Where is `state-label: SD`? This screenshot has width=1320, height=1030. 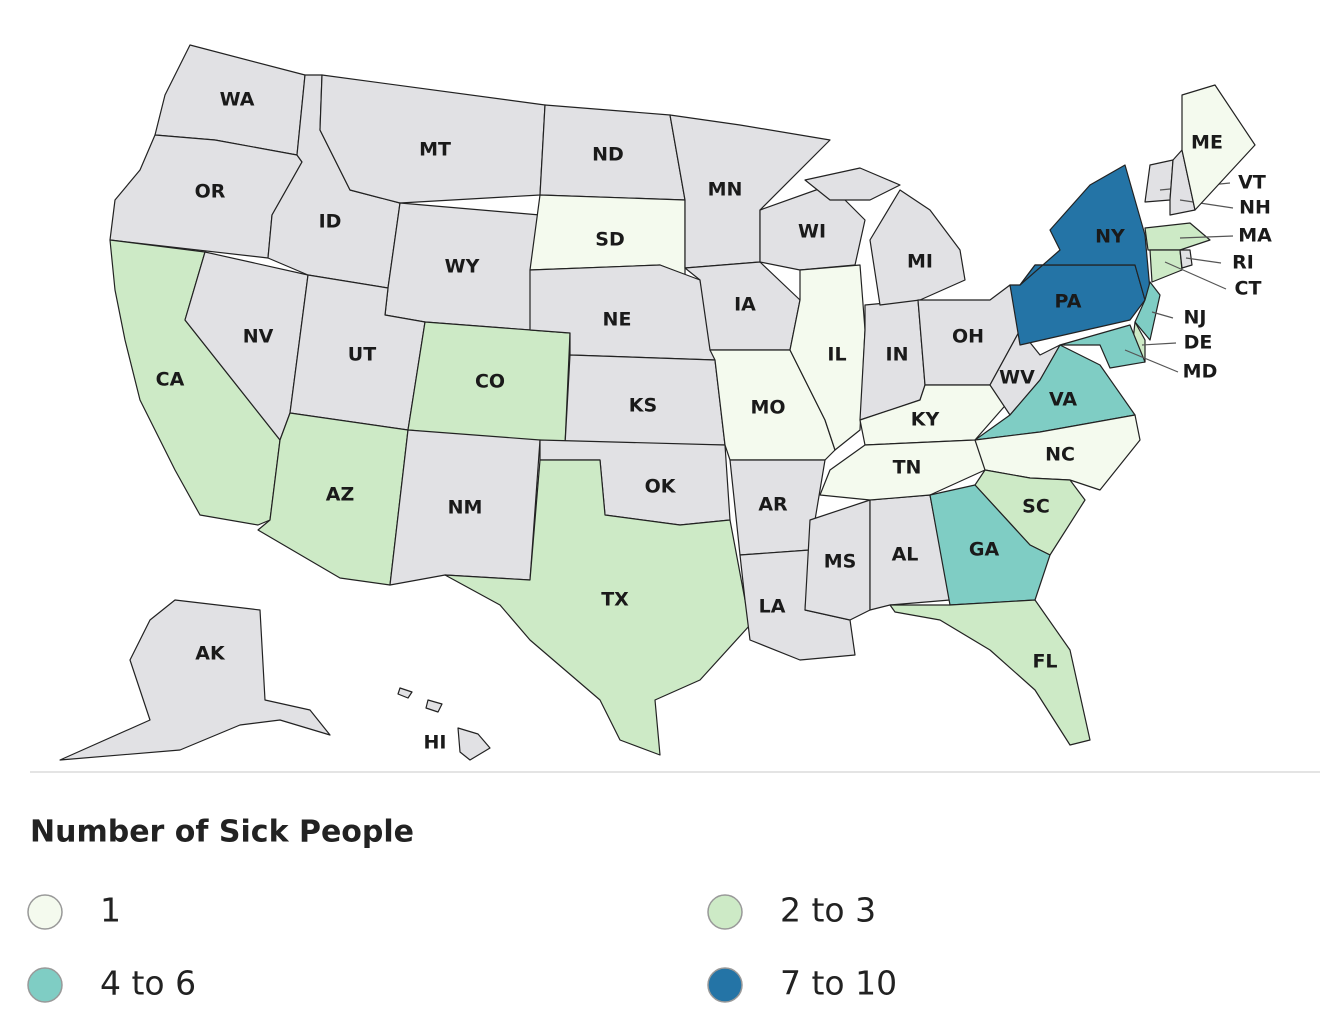
state-label: SD is located at coordinates (609, 240).